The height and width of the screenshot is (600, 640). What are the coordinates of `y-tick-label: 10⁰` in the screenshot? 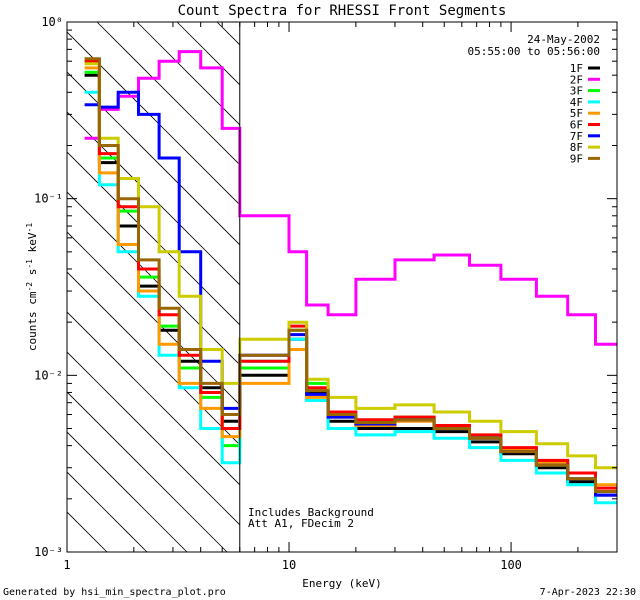 It's located at (52, 22).